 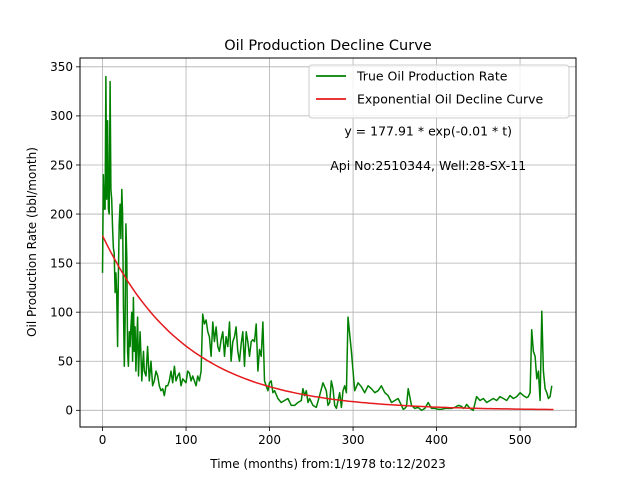 I want to click on y-axis-label: Oil Production Rate (bbl/month), so click(x=32, y=242).